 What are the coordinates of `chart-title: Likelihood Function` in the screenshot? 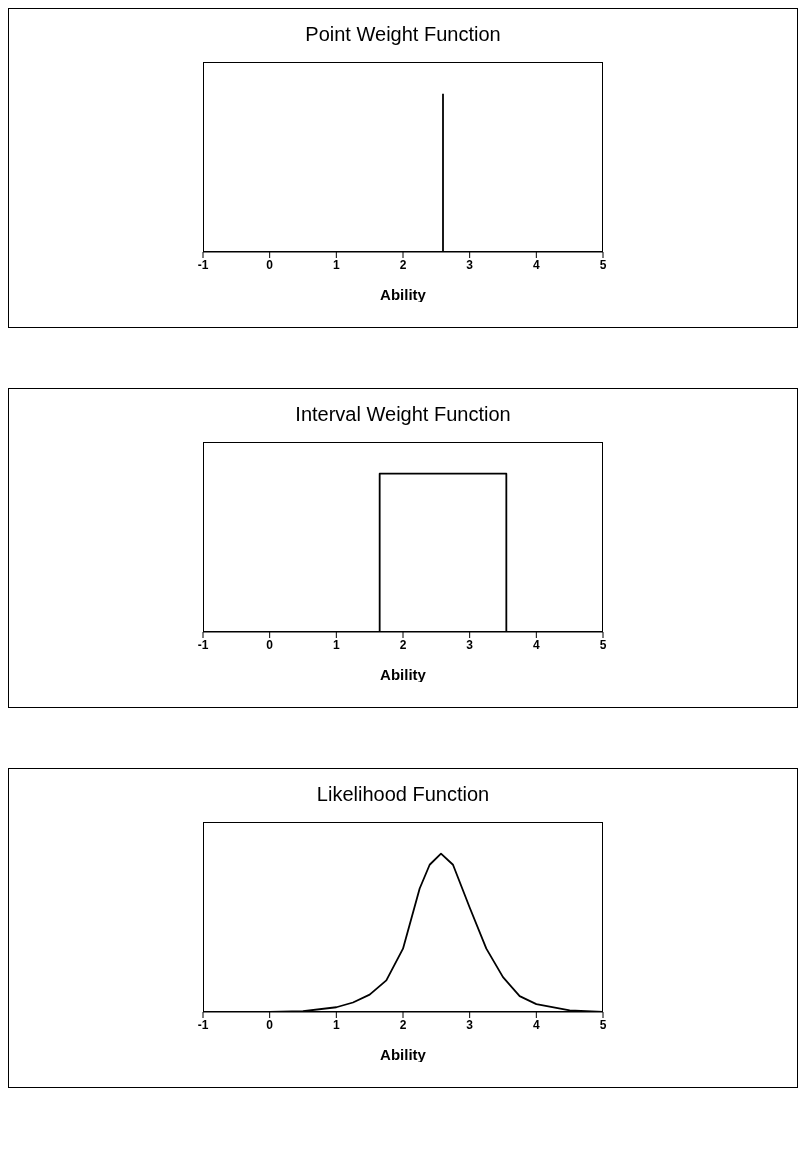 It's located at (403, 794).